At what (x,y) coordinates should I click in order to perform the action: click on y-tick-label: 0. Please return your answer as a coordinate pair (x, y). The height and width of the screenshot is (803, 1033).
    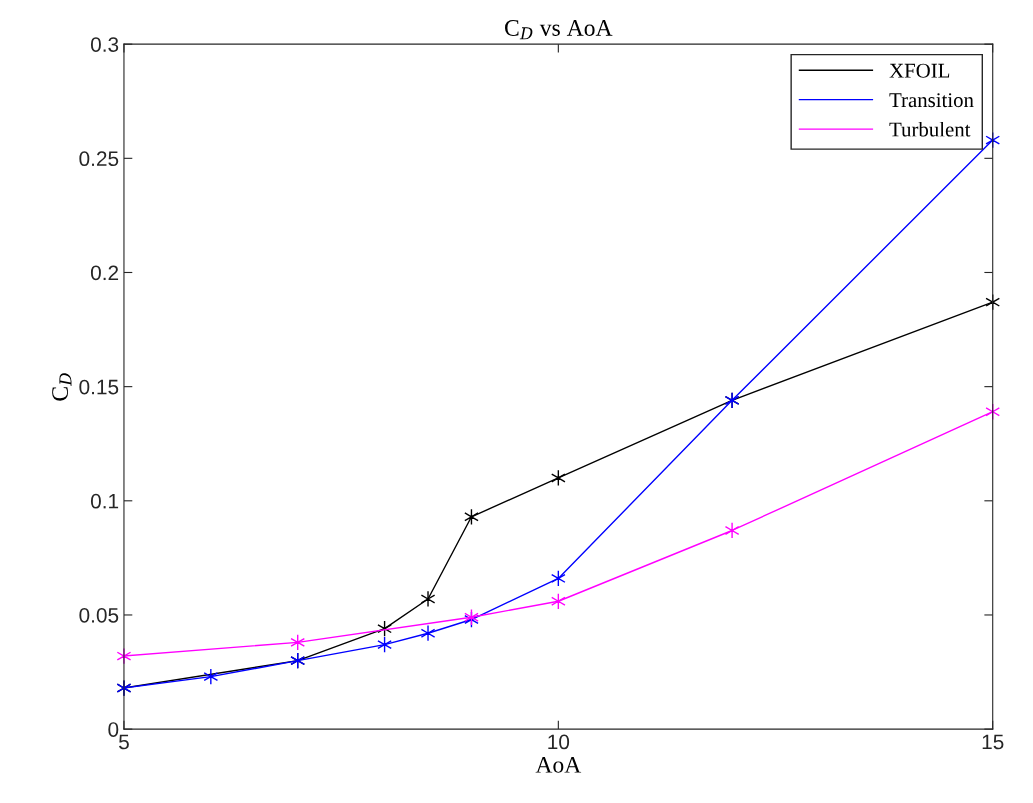
    Looking at the image, I should click on (113, 729).